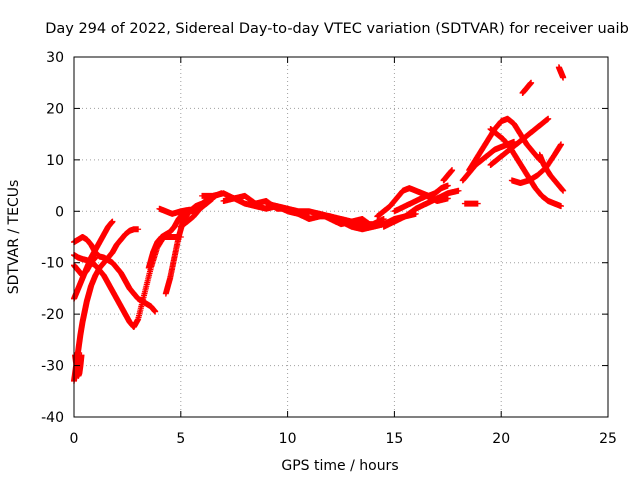 Image resolution: width=640 pixels, height=480 pixels. I want to click on series-track-y, so click(527, 87).